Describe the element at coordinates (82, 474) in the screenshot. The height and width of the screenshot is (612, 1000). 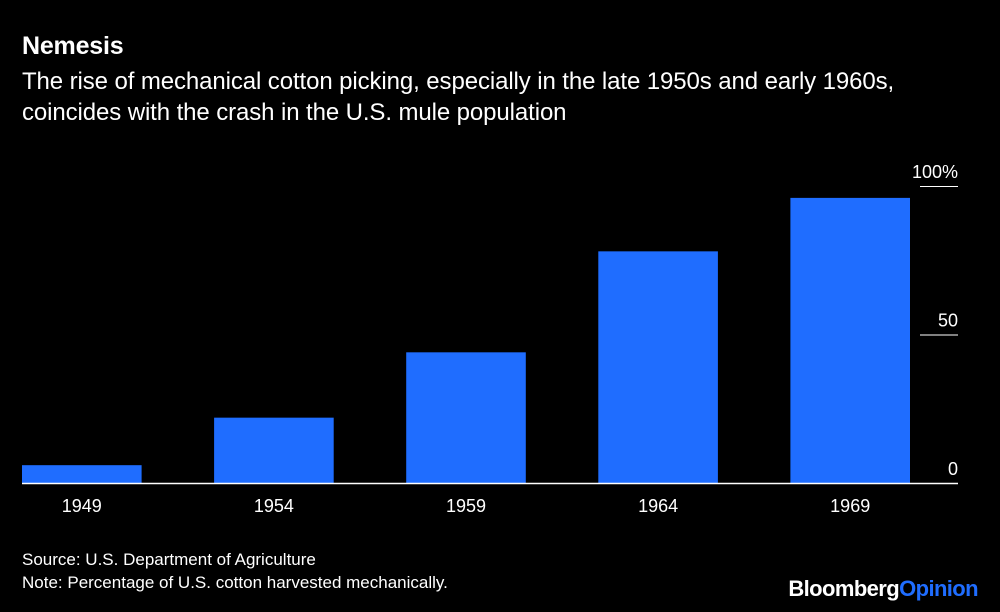
I see `bar-1949` at that location.